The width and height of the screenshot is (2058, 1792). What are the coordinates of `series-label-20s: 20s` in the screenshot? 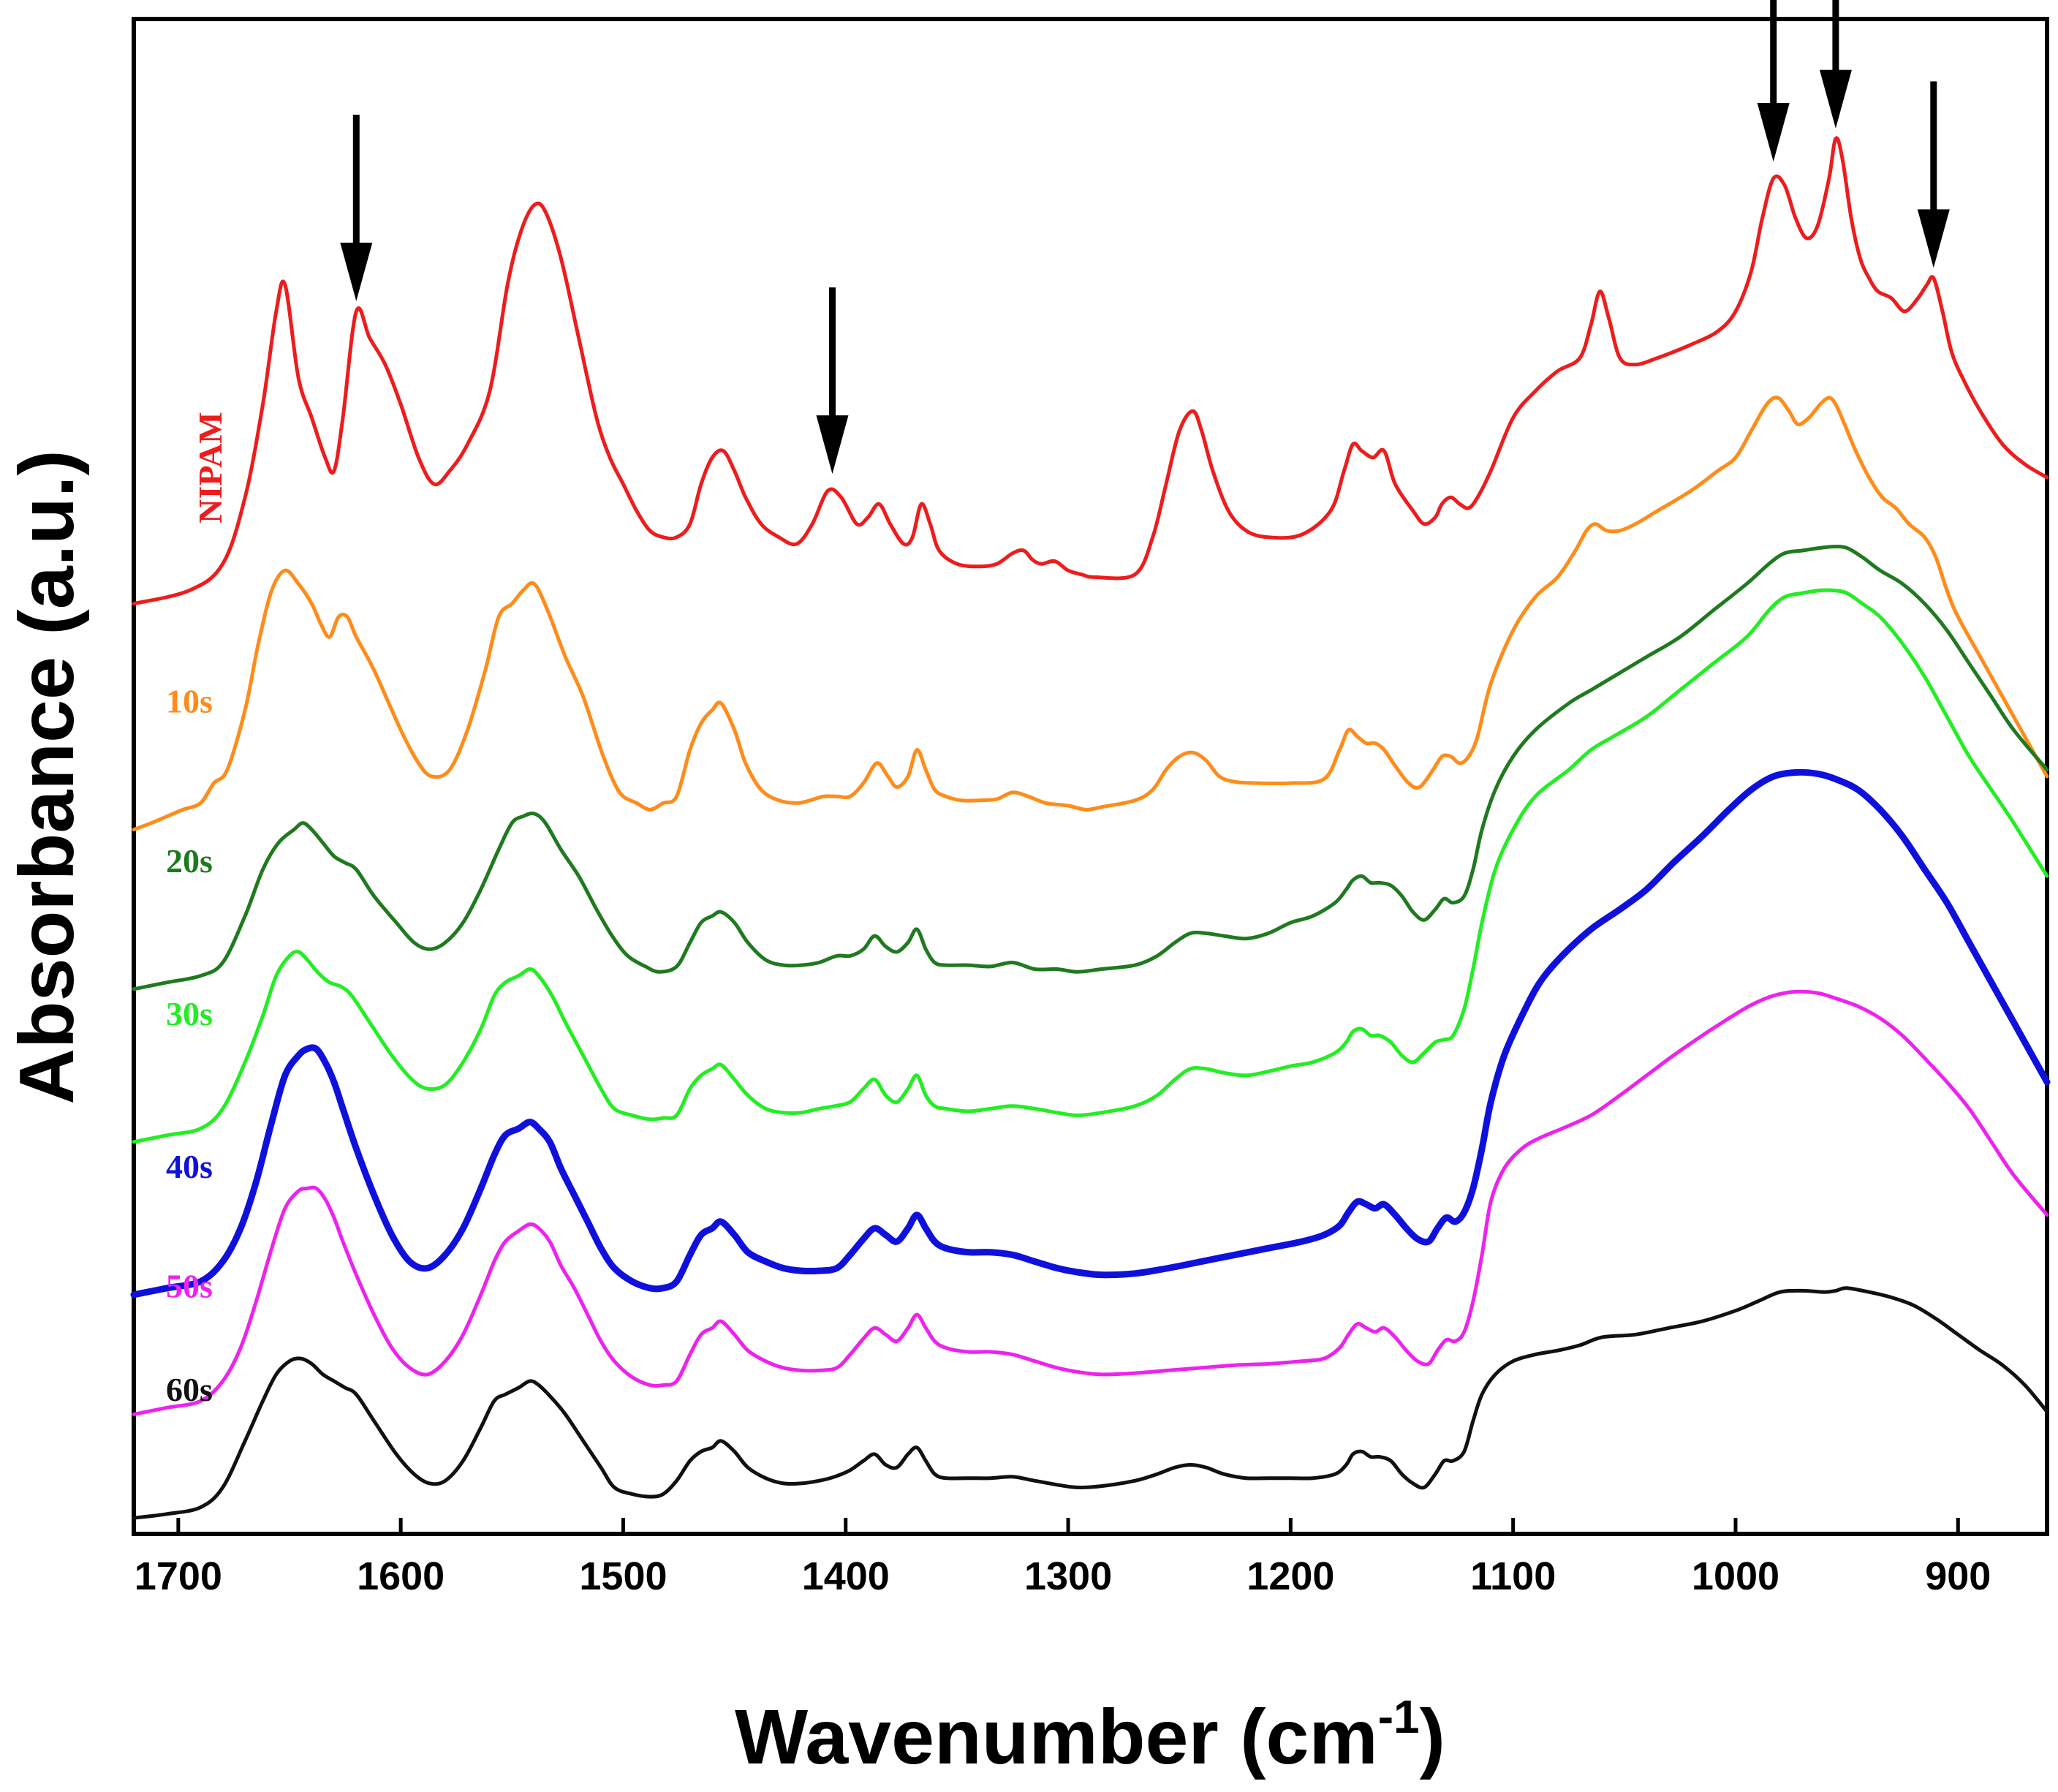 It's located at (189, 861).